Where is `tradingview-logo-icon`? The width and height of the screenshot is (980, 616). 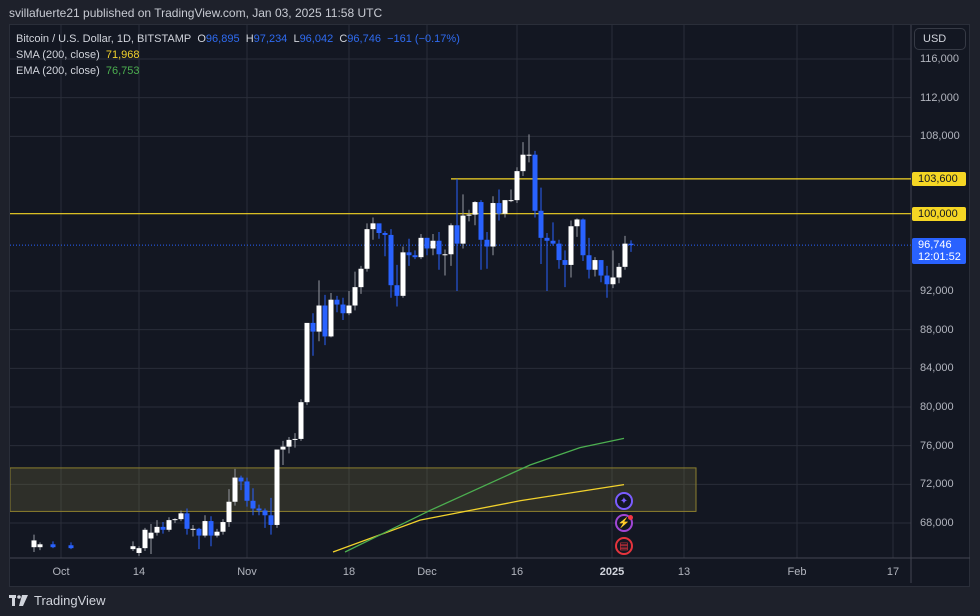 tradingview-logo-icon is located at coordinates (18, 600).